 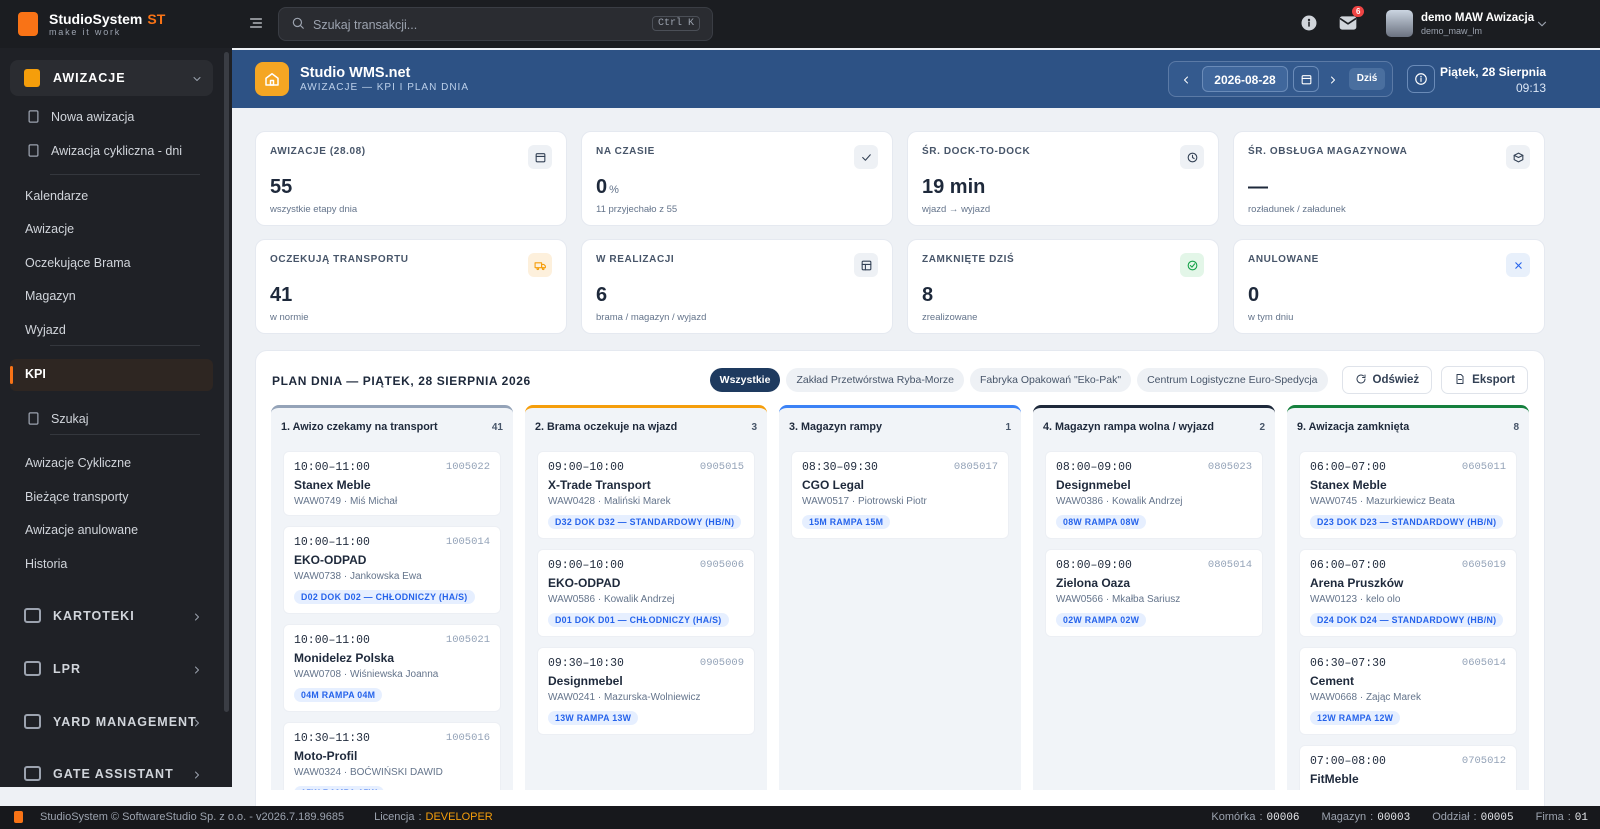 I want to click on nav-active-bar, so click(x=11, y=375).